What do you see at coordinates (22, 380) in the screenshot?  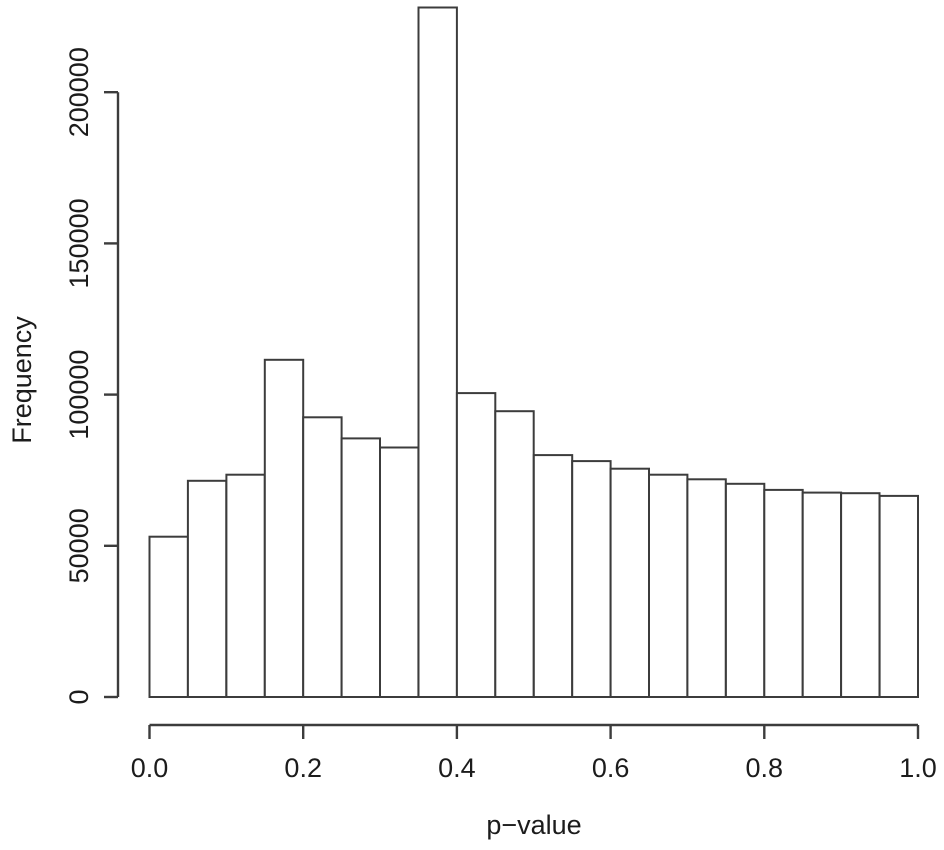 I see `y-axis-title: Frequency` at bounding box center [22, 380].